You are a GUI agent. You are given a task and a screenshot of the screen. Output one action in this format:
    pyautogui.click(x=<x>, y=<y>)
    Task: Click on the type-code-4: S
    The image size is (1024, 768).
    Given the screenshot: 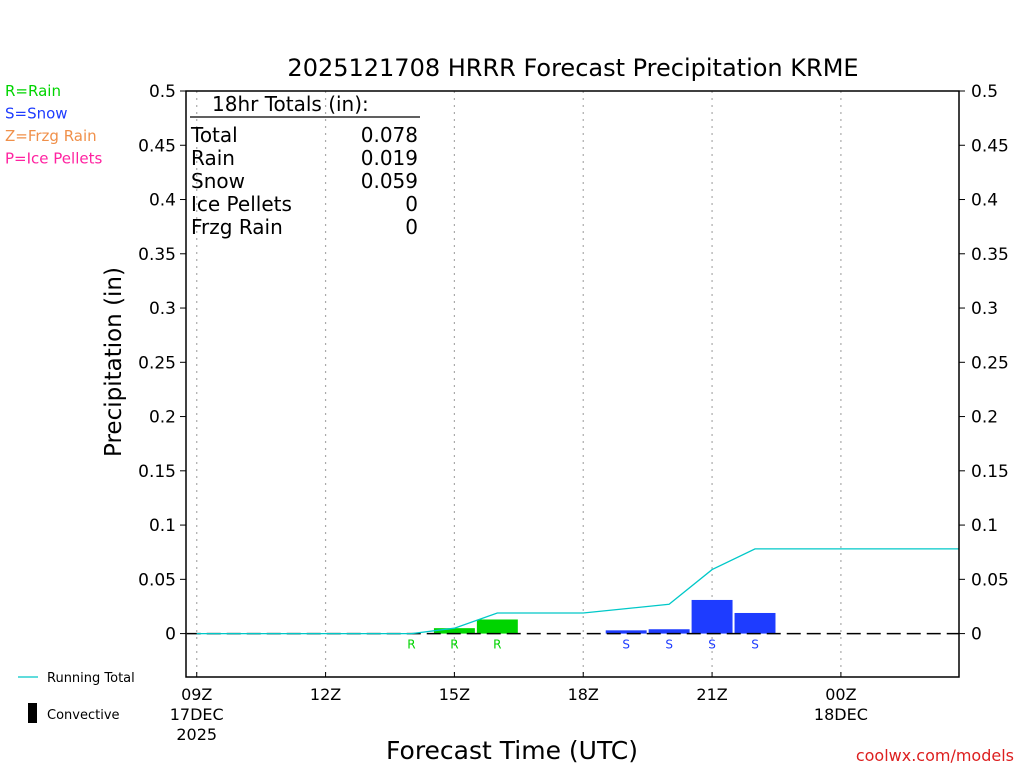 What is the action you would take?
    pyautogui.click(x=669, y=645)
    